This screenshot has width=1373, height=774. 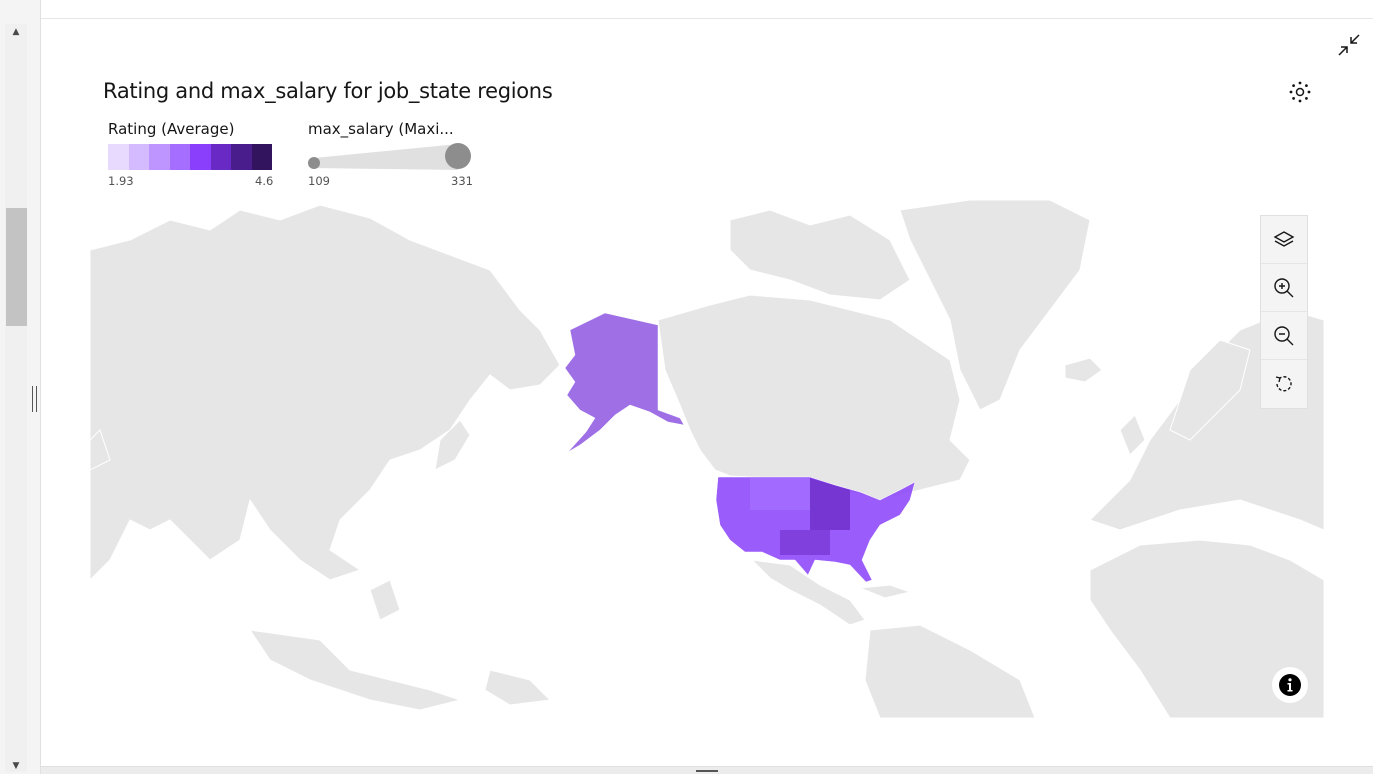 I want to click on collapse-button, so click(x=1349, y=45).